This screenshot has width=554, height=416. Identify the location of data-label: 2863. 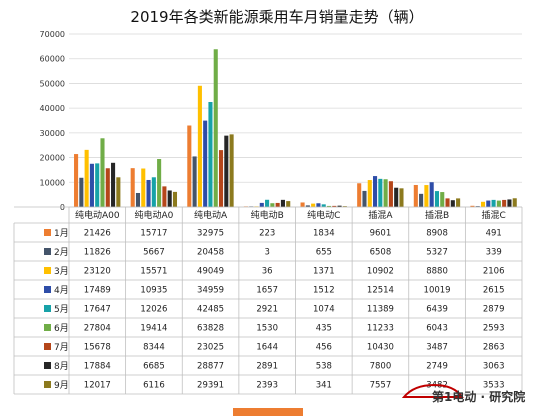
(494, 348).